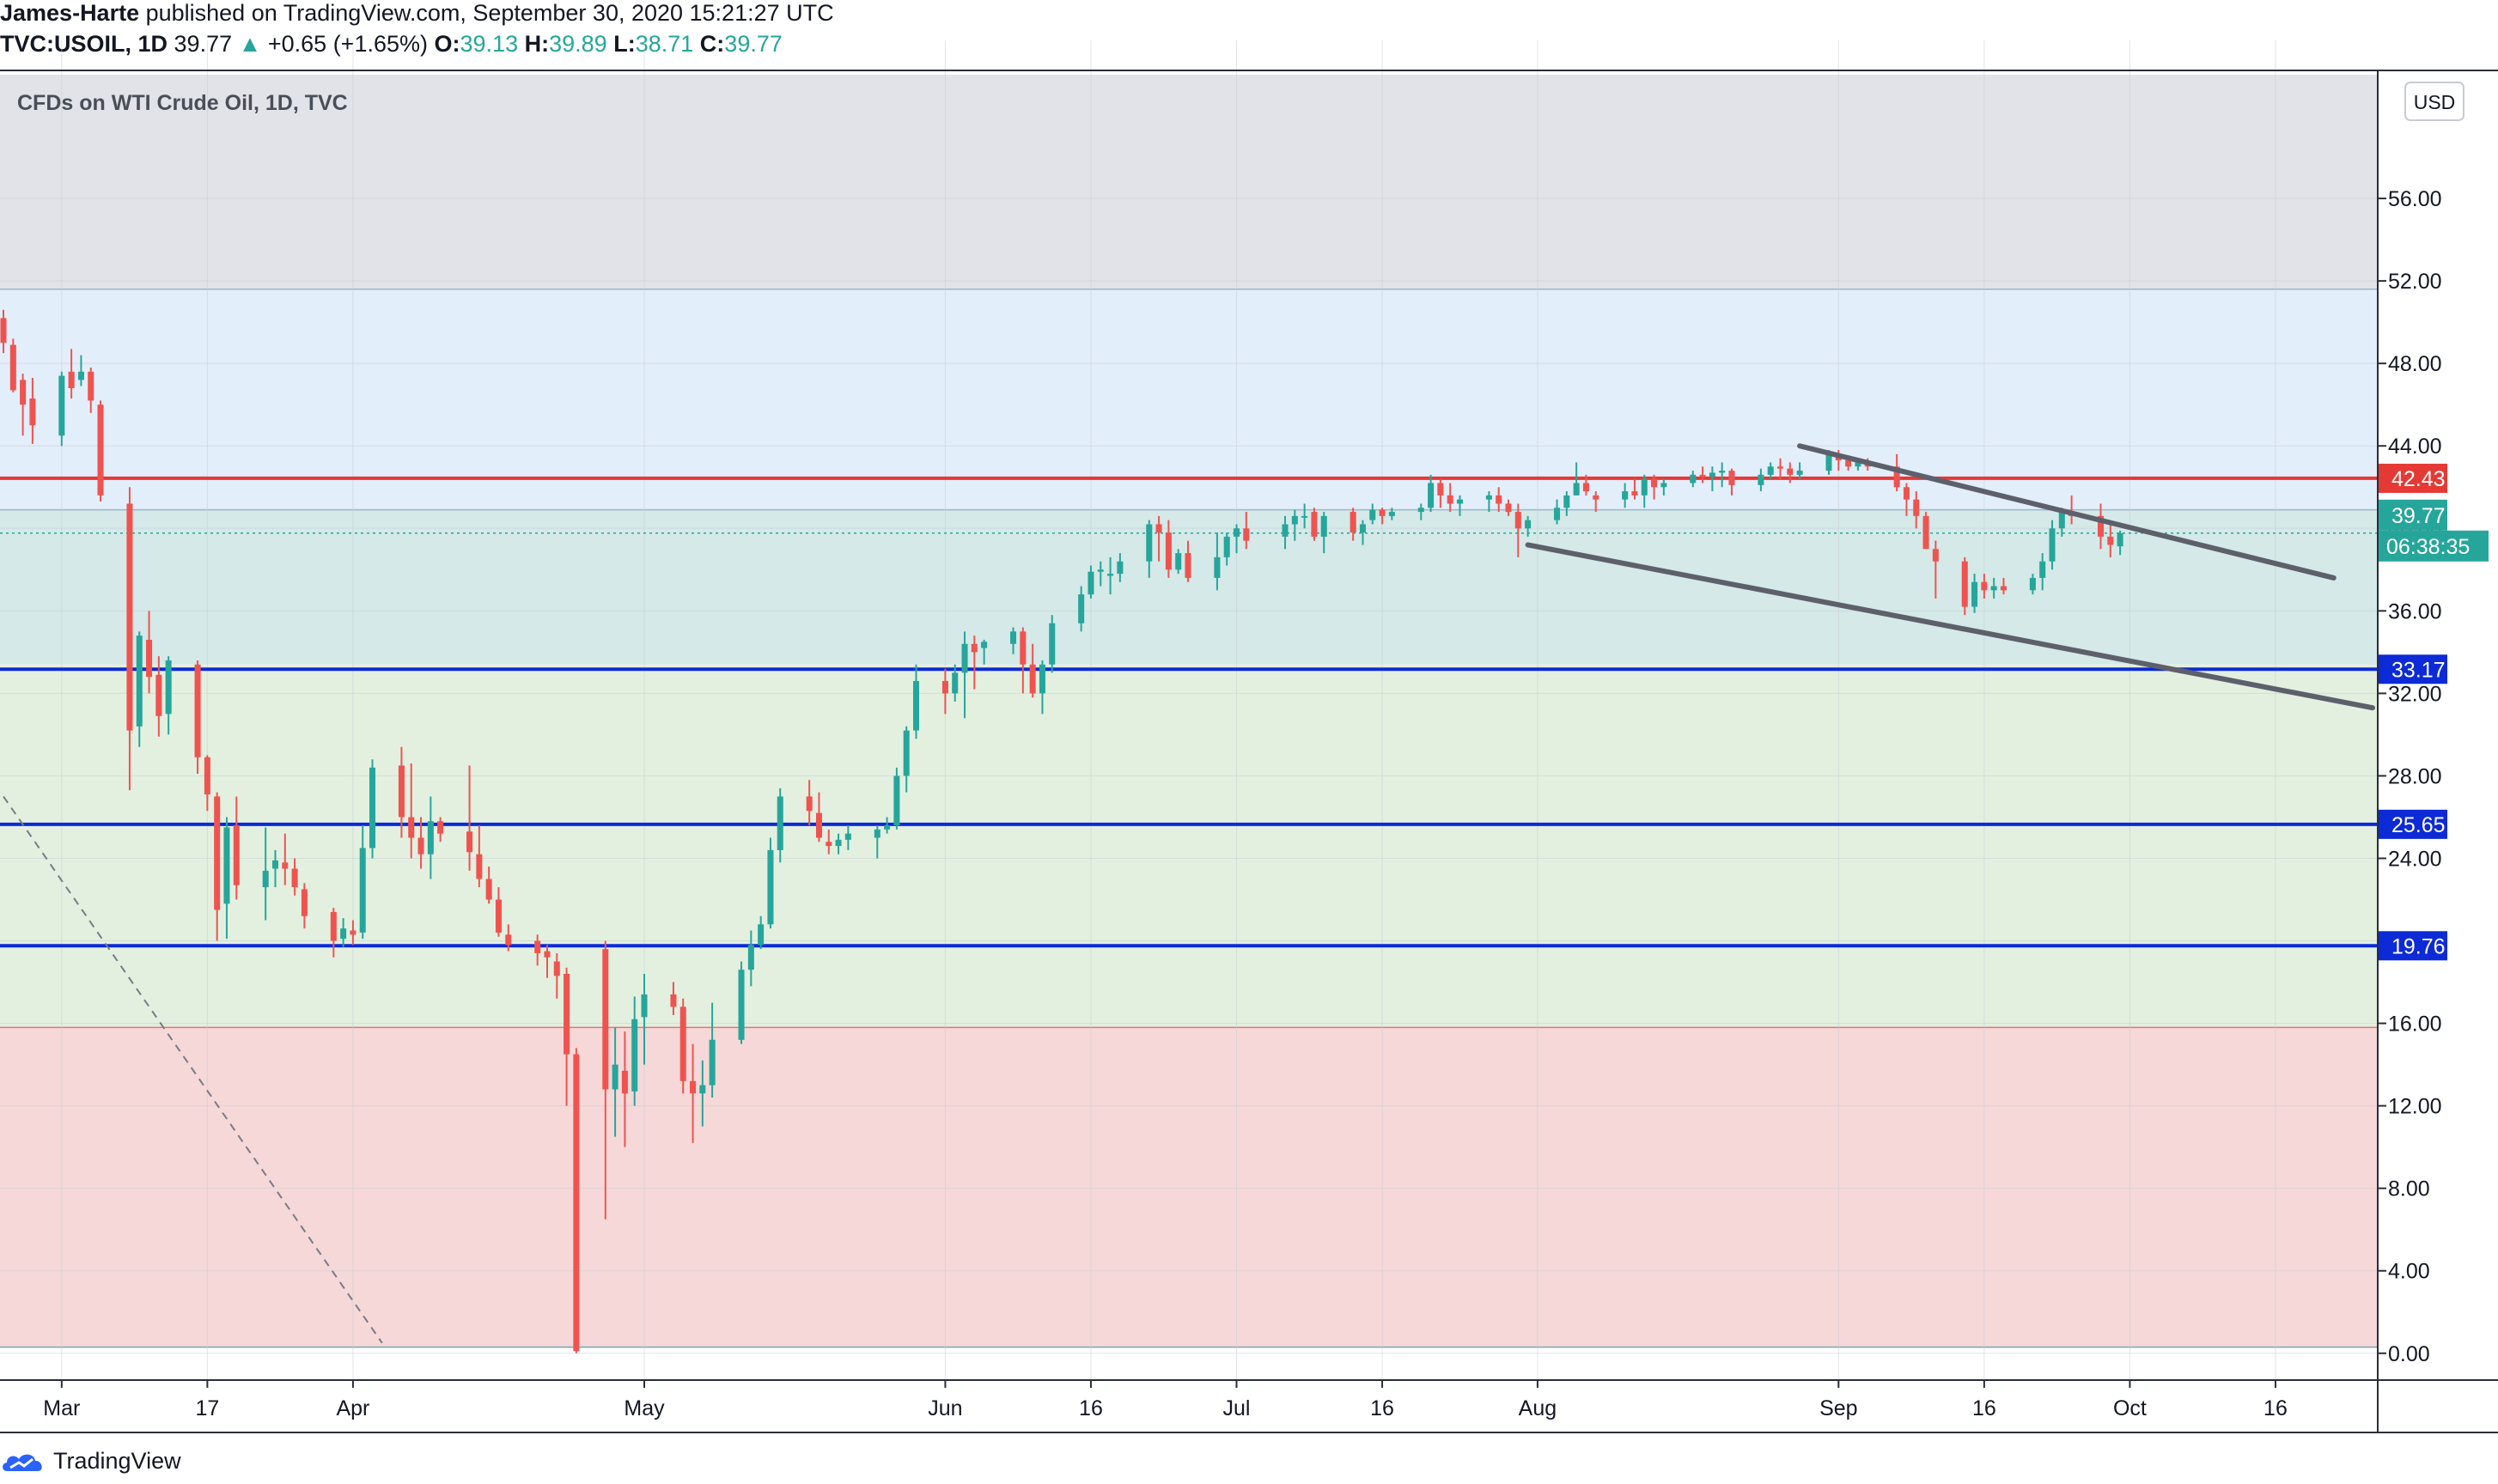  I want to click on level-tag-19.76: 19.76, so click(2418, 946).